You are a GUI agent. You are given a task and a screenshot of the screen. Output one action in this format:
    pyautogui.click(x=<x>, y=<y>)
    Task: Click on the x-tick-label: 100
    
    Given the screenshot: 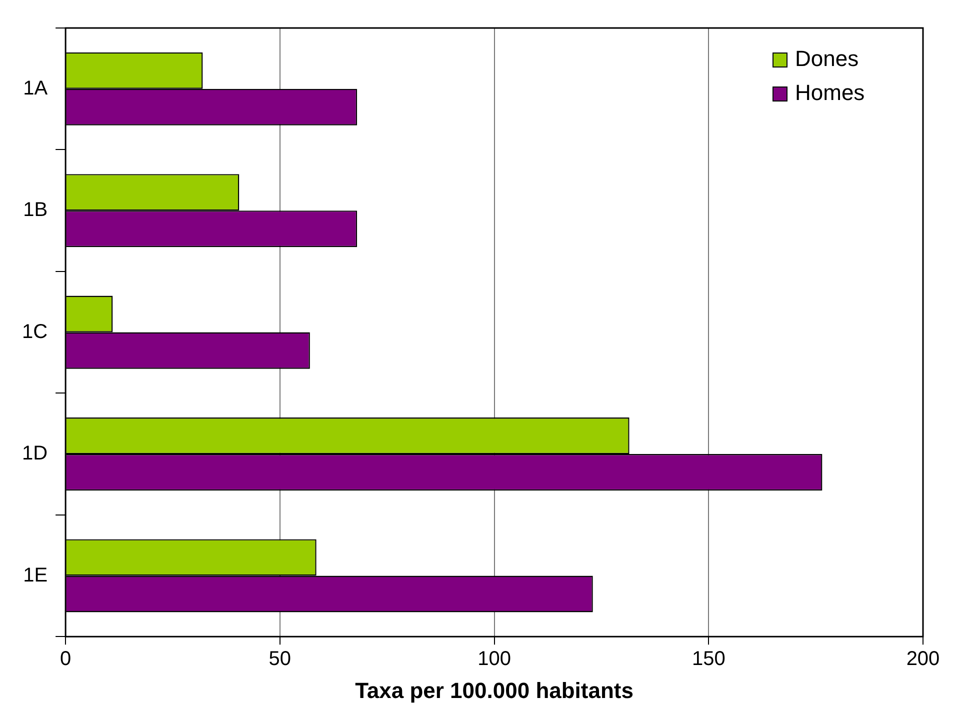 What is the action you would take?
    pyautogui.click(x=494, y=659)
    